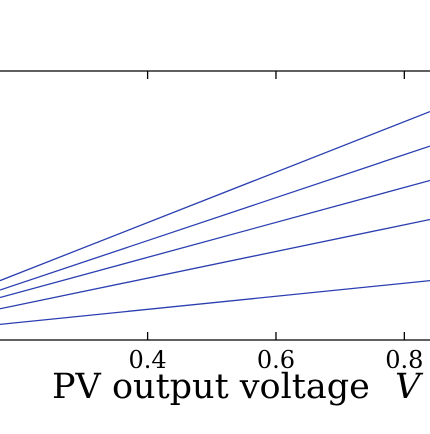 This screenshot has width=430, height=434. I want to click on x-tick-label: 0.8, so click(404, 360).